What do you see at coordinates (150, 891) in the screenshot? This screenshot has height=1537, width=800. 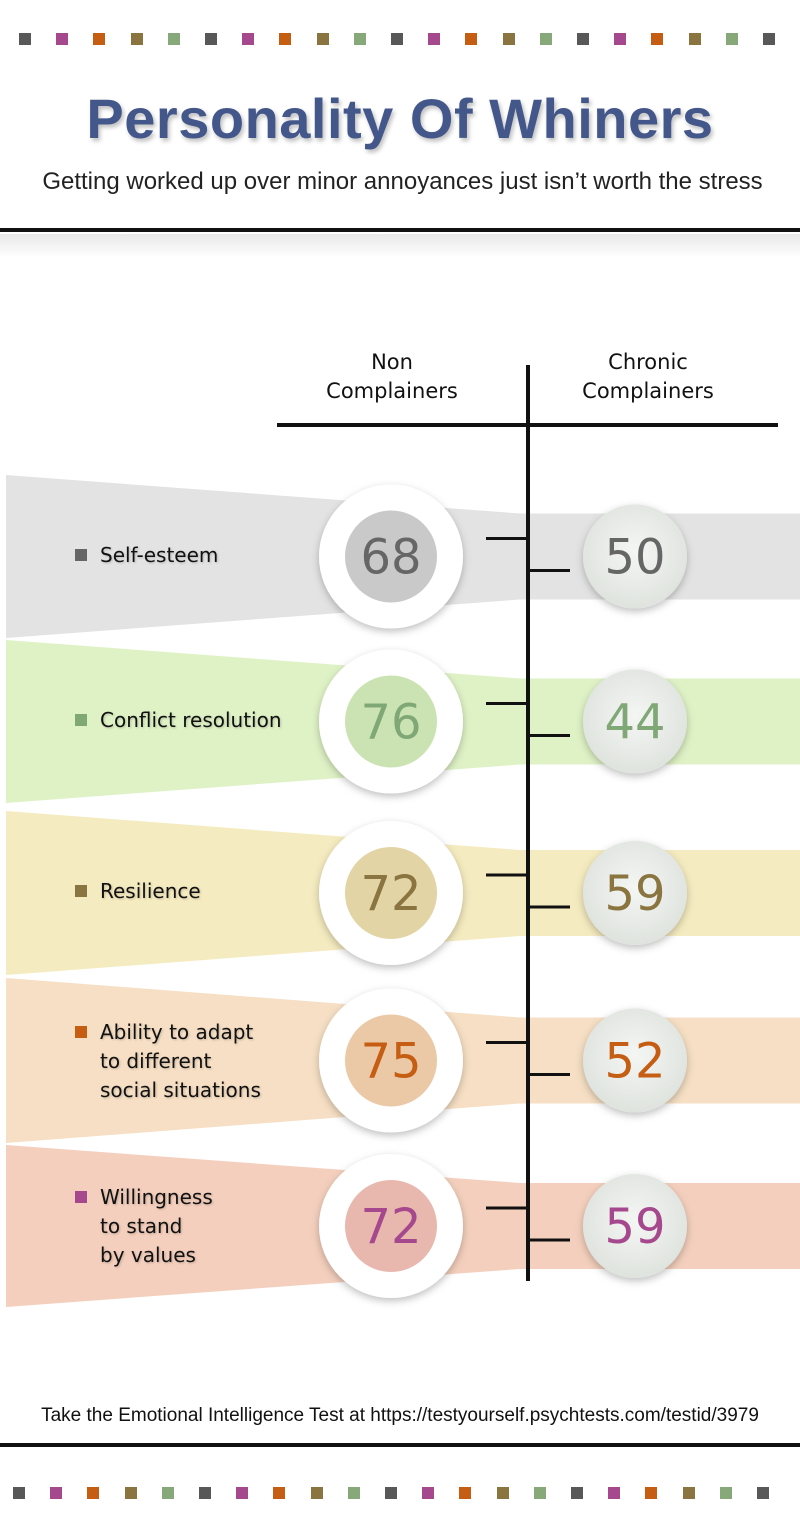 I see `category-label: Resilience` at bounding box center [150, 891].